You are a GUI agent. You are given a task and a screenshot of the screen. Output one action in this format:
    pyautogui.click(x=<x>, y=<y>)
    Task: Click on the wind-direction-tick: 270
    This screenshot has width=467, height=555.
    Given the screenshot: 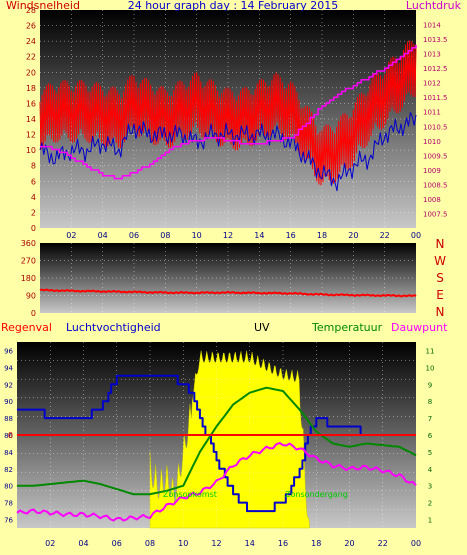 What is the action you would take?
    pyautogui.click(x=28, y=261)
    